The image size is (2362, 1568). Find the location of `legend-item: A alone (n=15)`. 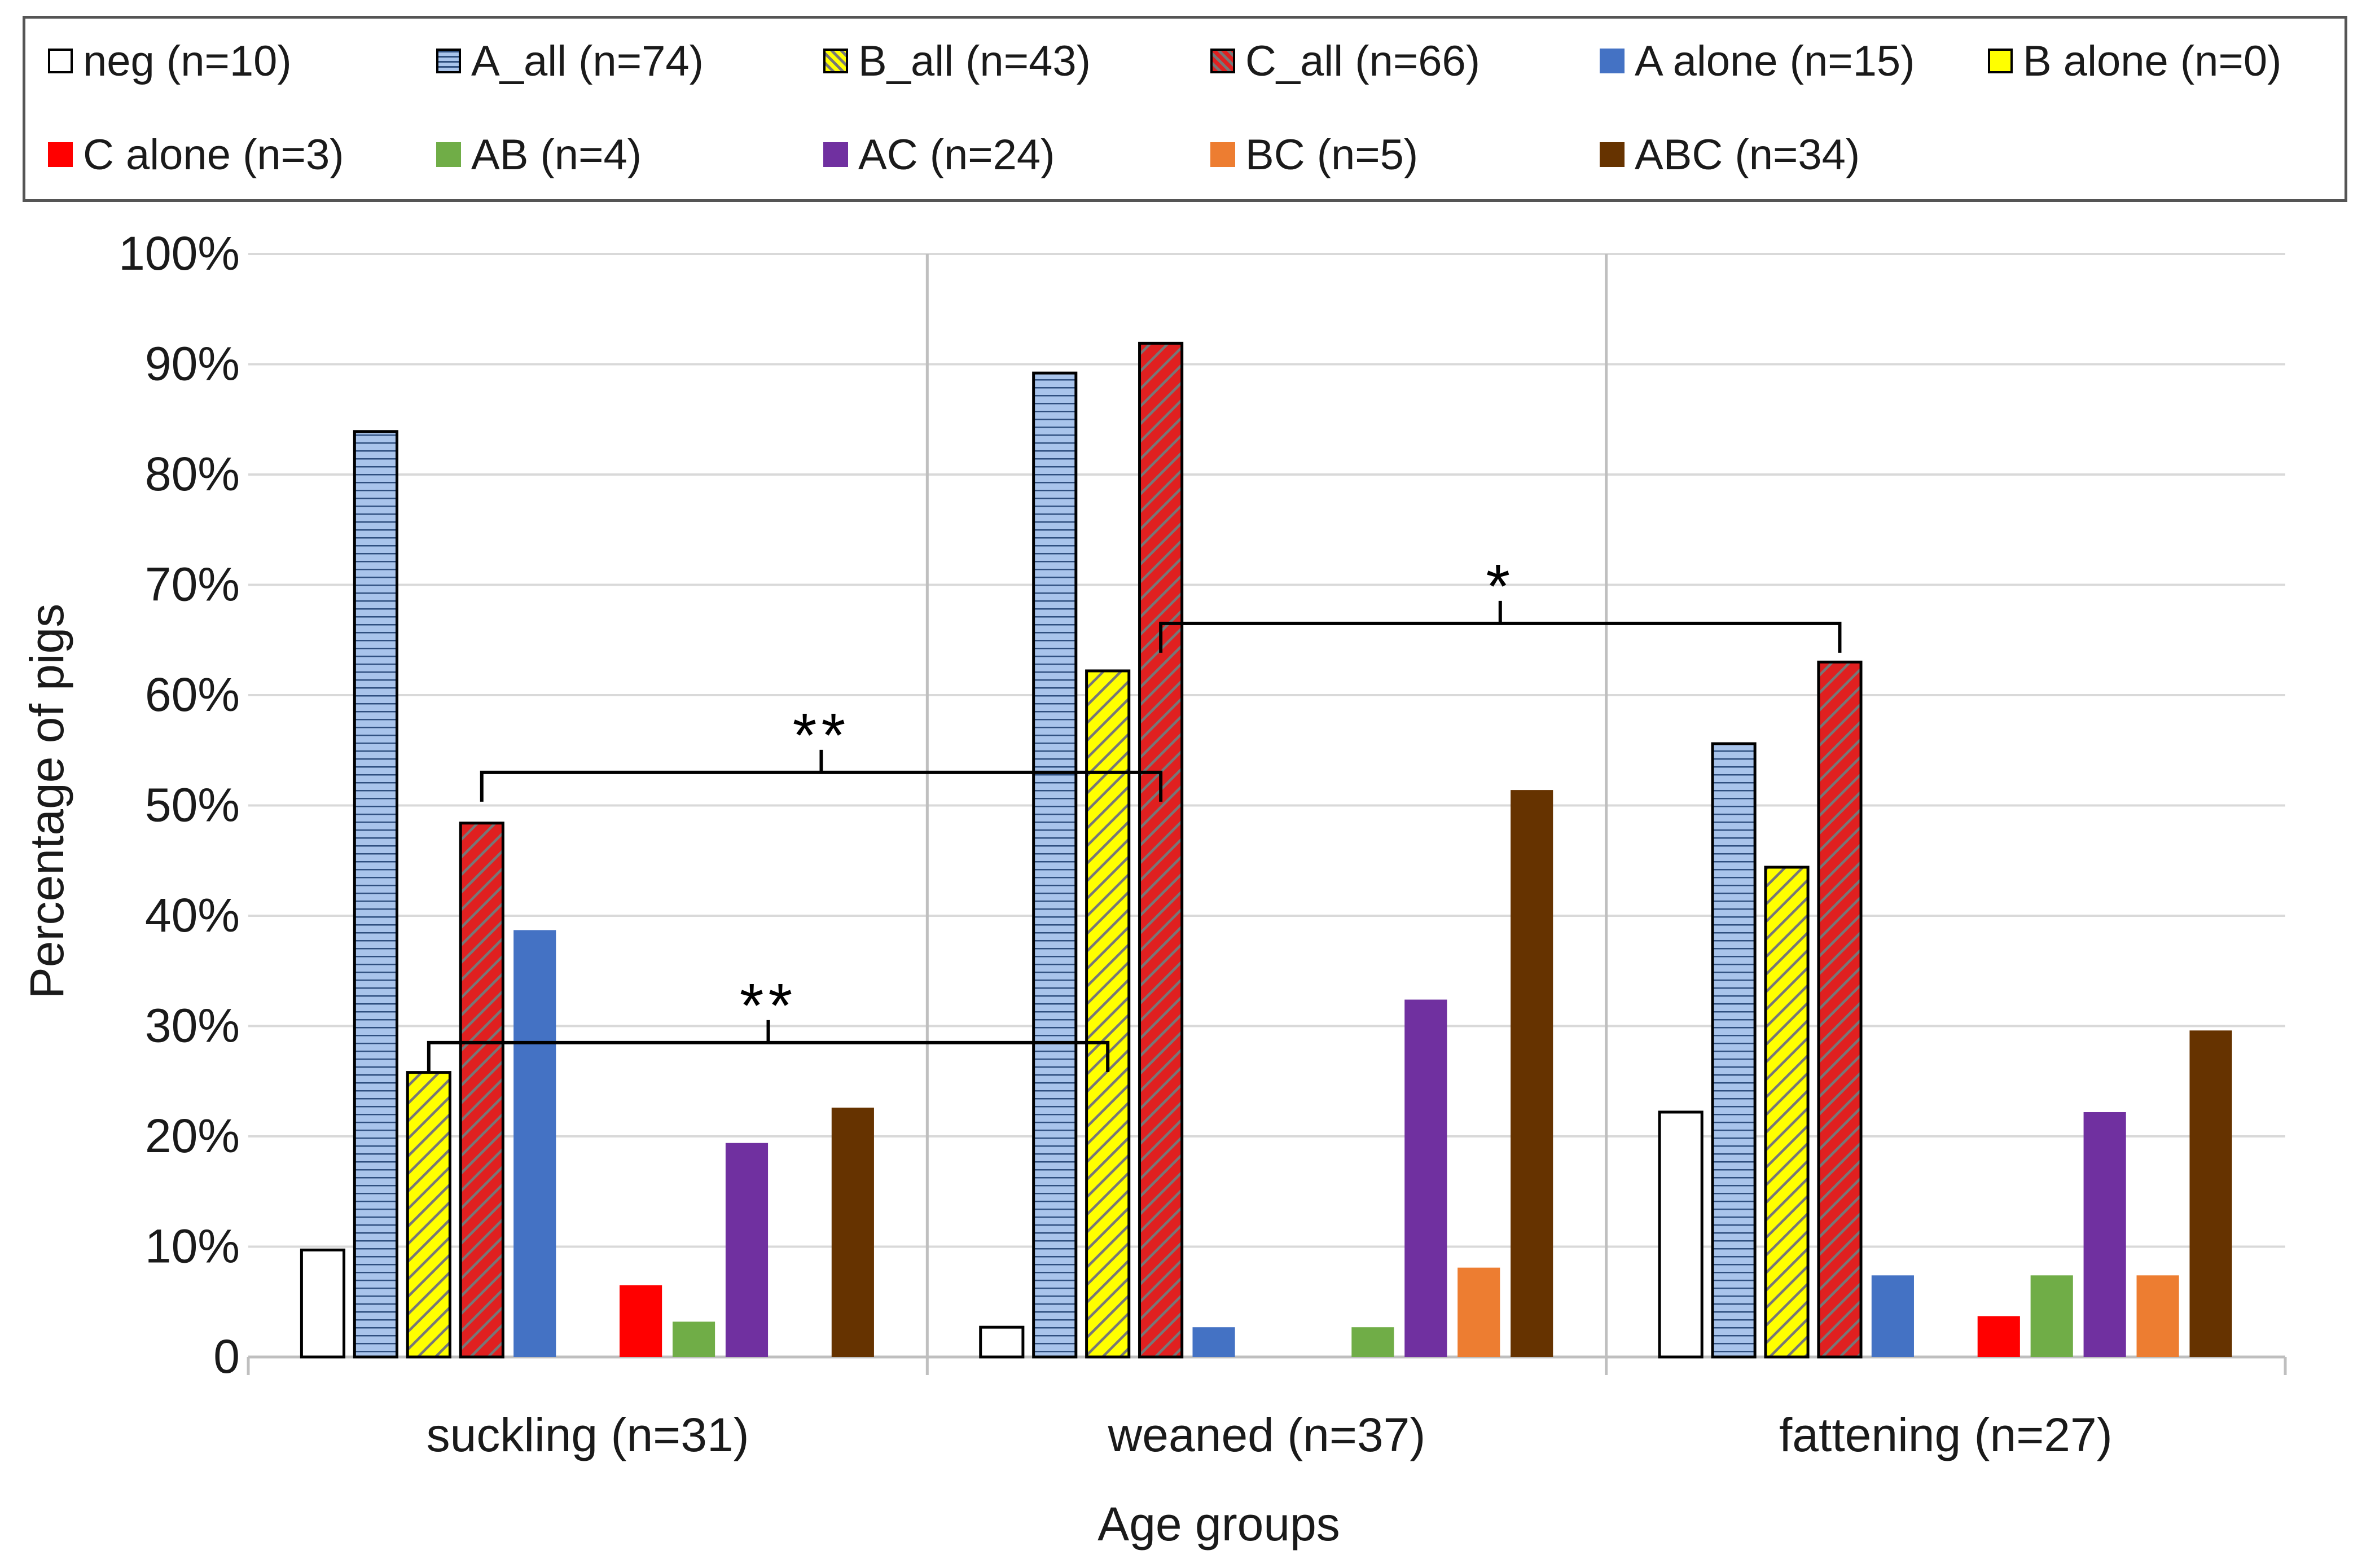

legend-item: A alone (n=15) is located at coordinates (1757, 61).